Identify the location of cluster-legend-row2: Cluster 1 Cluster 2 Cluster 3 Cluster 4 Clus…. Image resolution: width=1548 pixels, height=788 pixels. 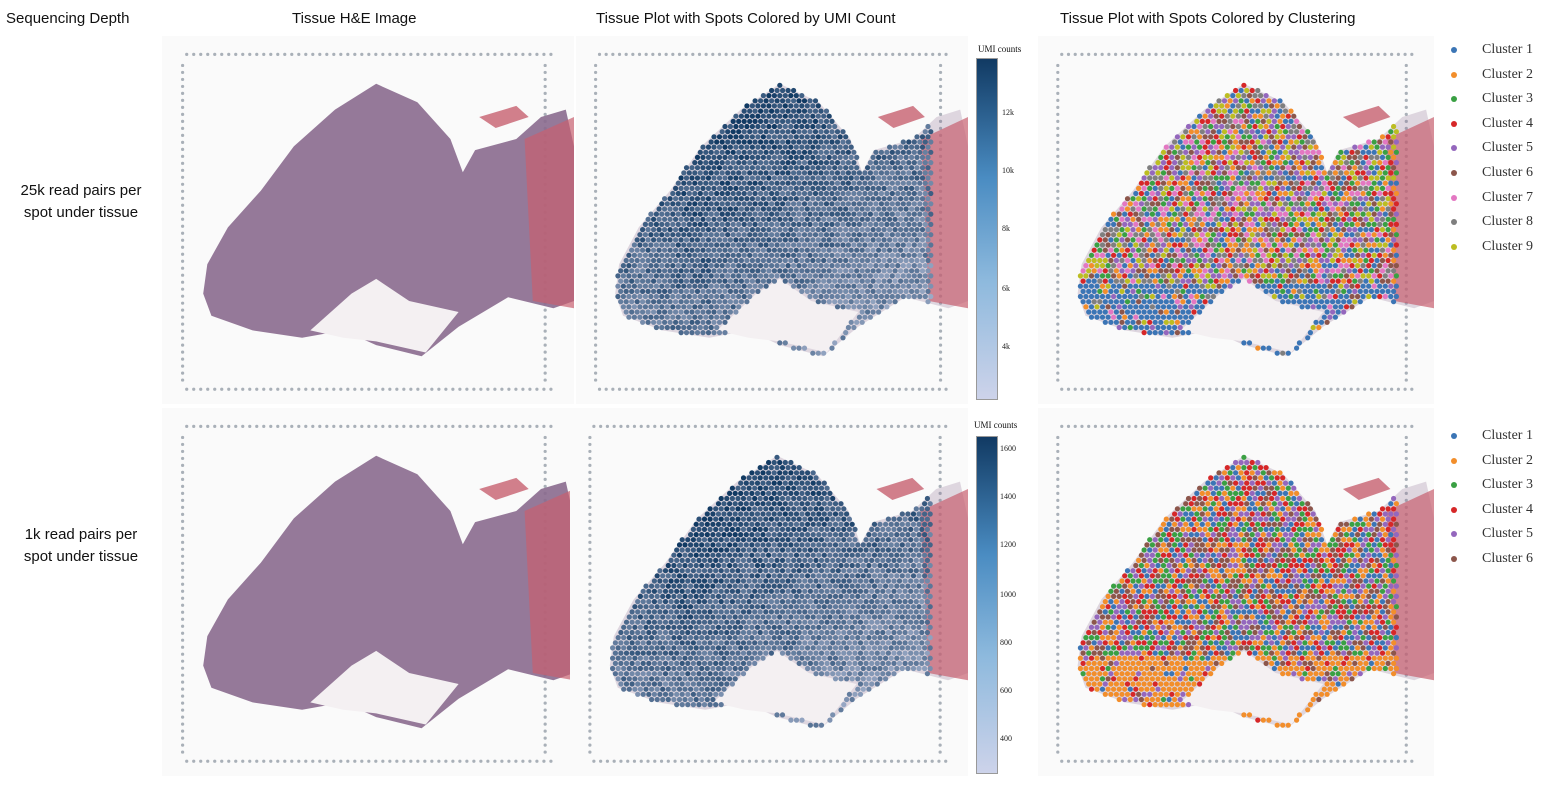
(1496, 503).